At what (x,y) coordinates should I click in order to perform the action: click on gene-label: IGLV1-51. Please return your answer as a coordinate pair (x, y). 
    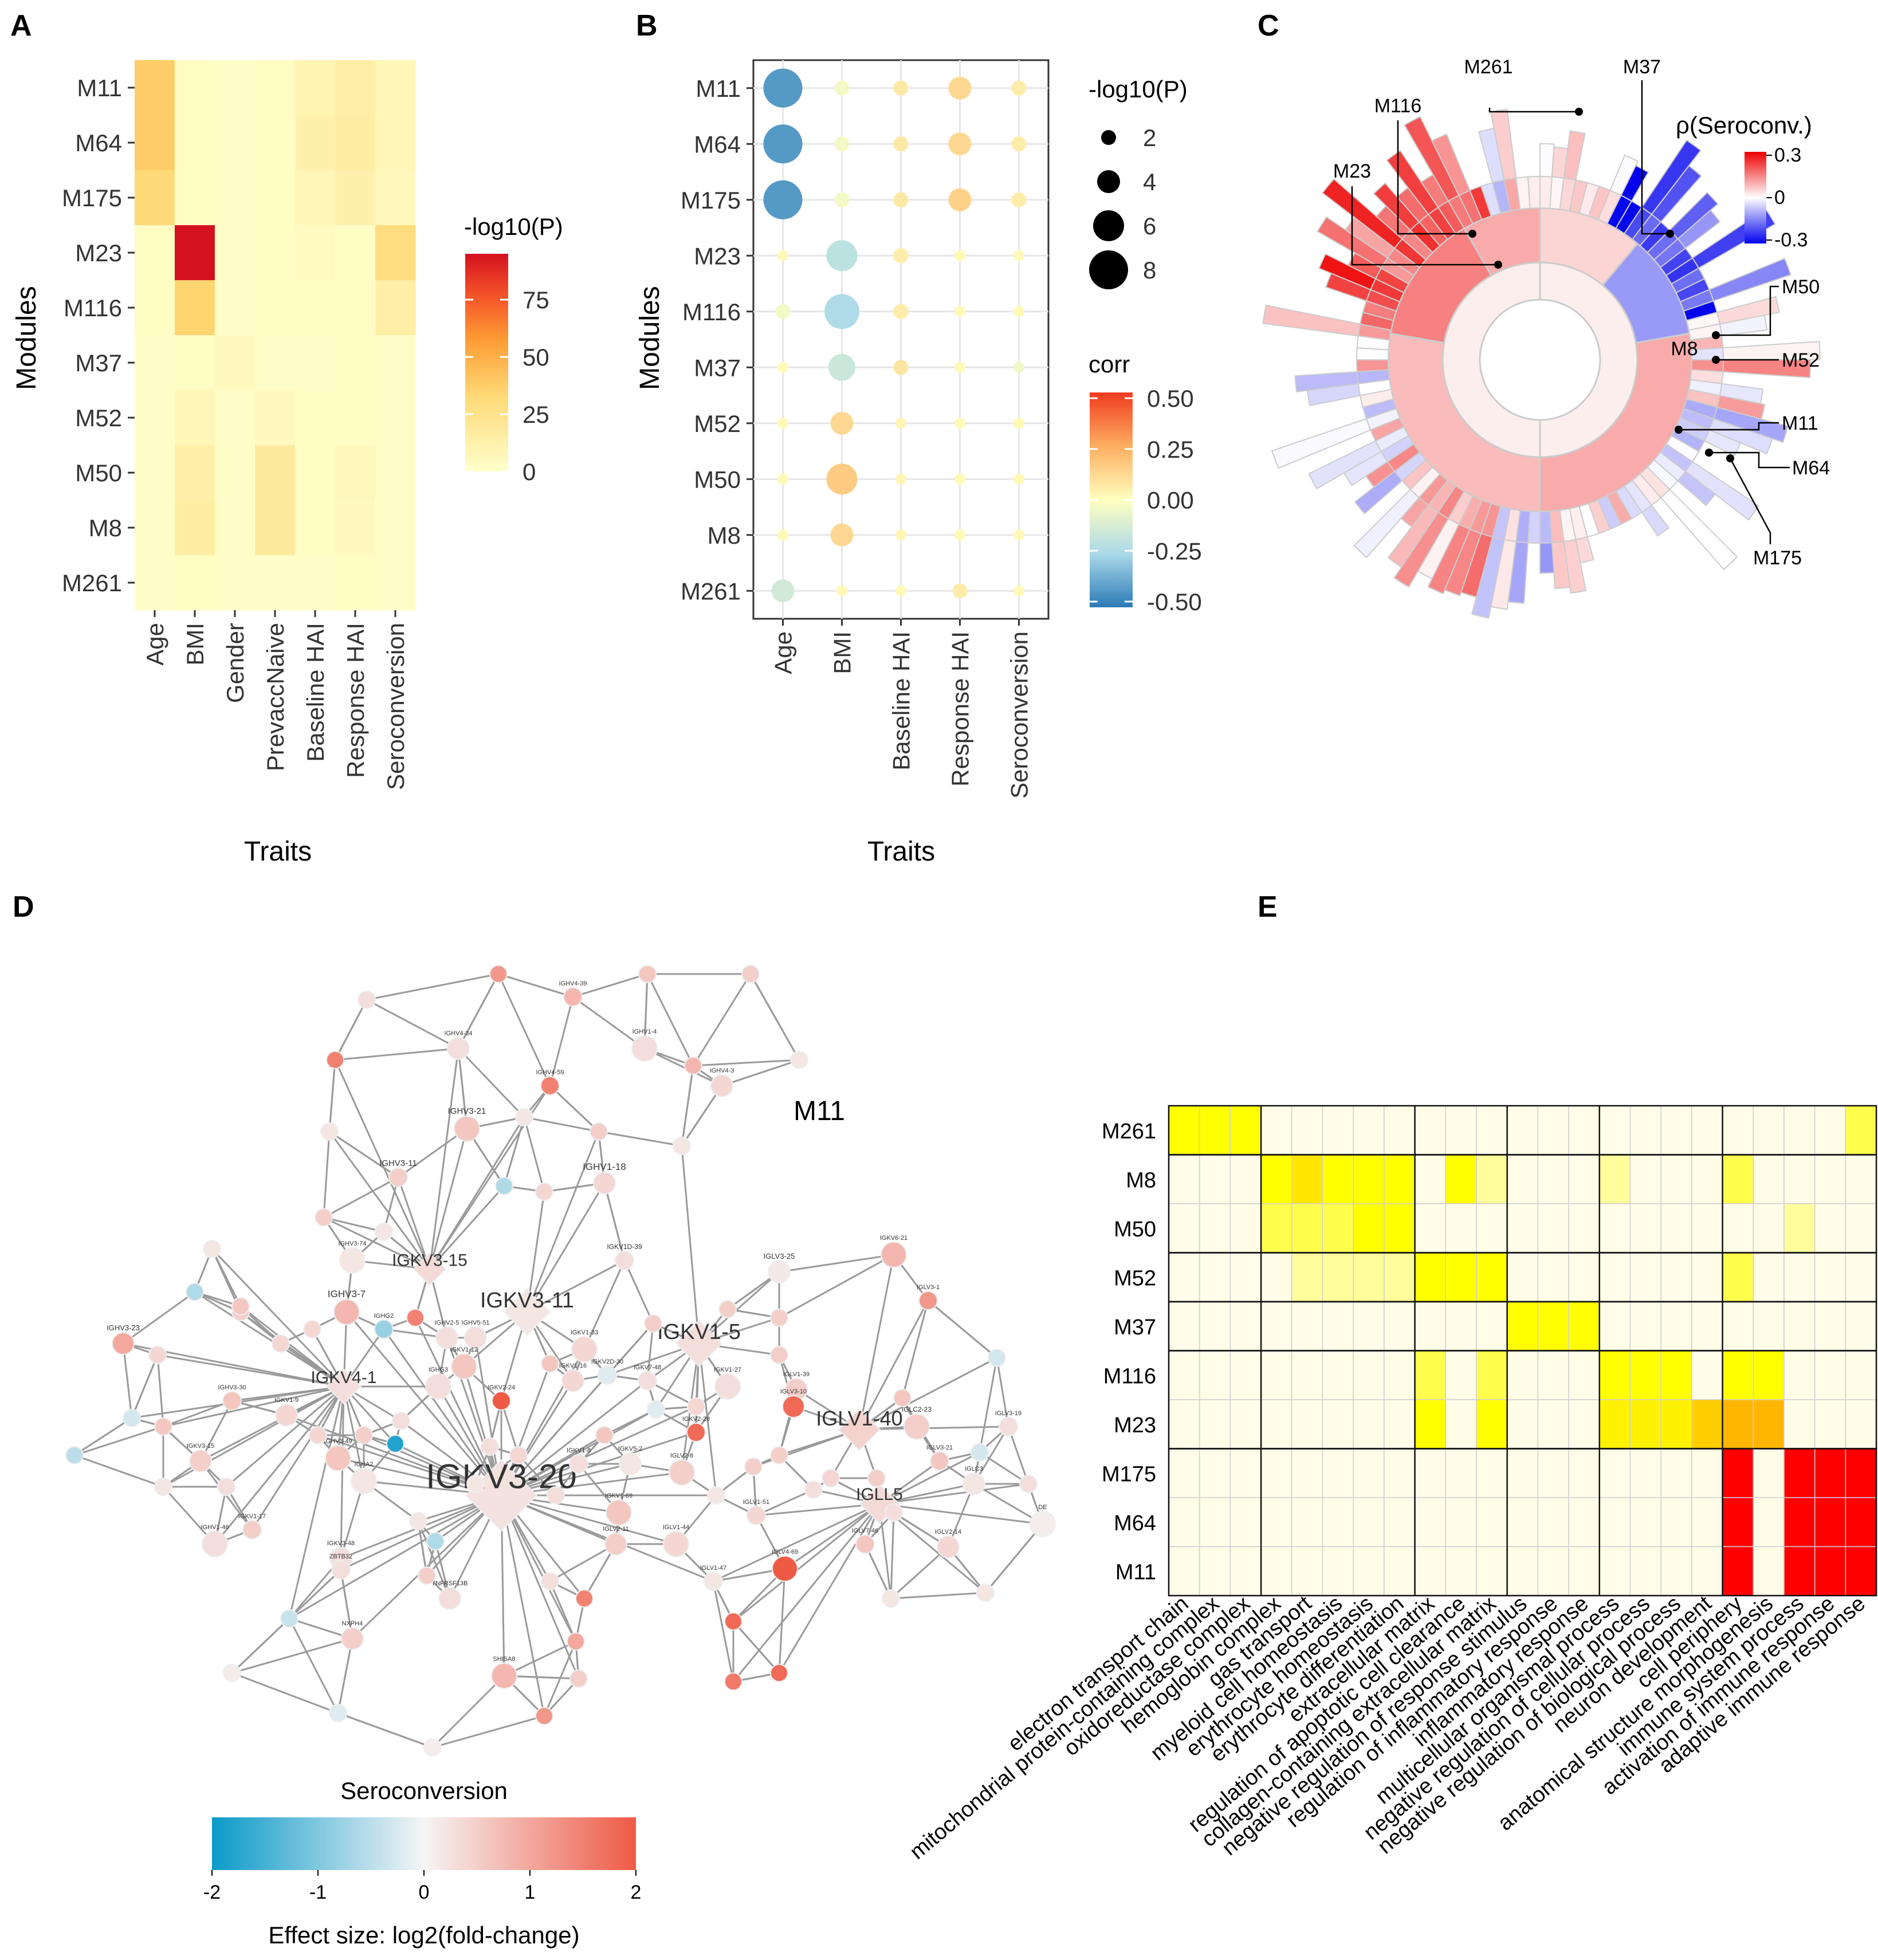
    Looking at the image, I should click on (756, 1502).